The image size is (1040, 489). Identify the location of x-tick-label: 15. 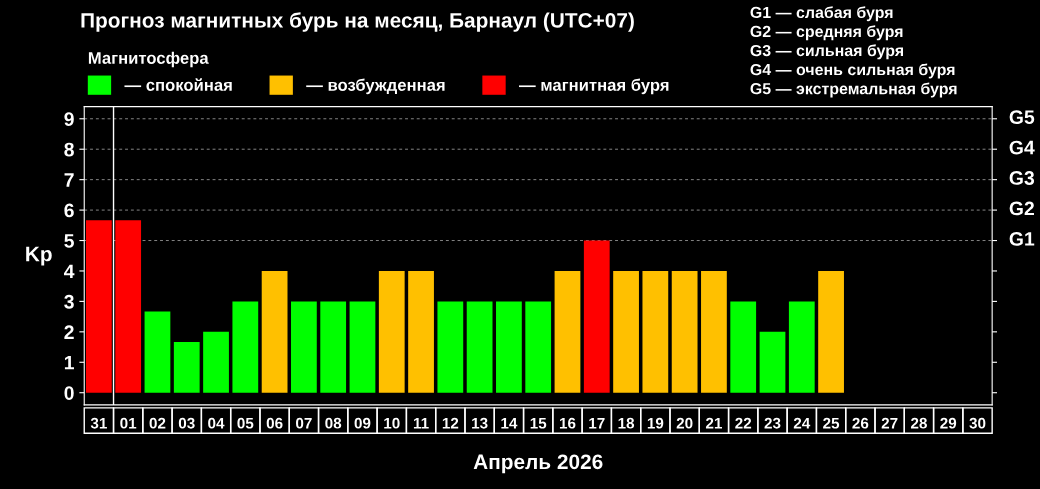
(538, 423).